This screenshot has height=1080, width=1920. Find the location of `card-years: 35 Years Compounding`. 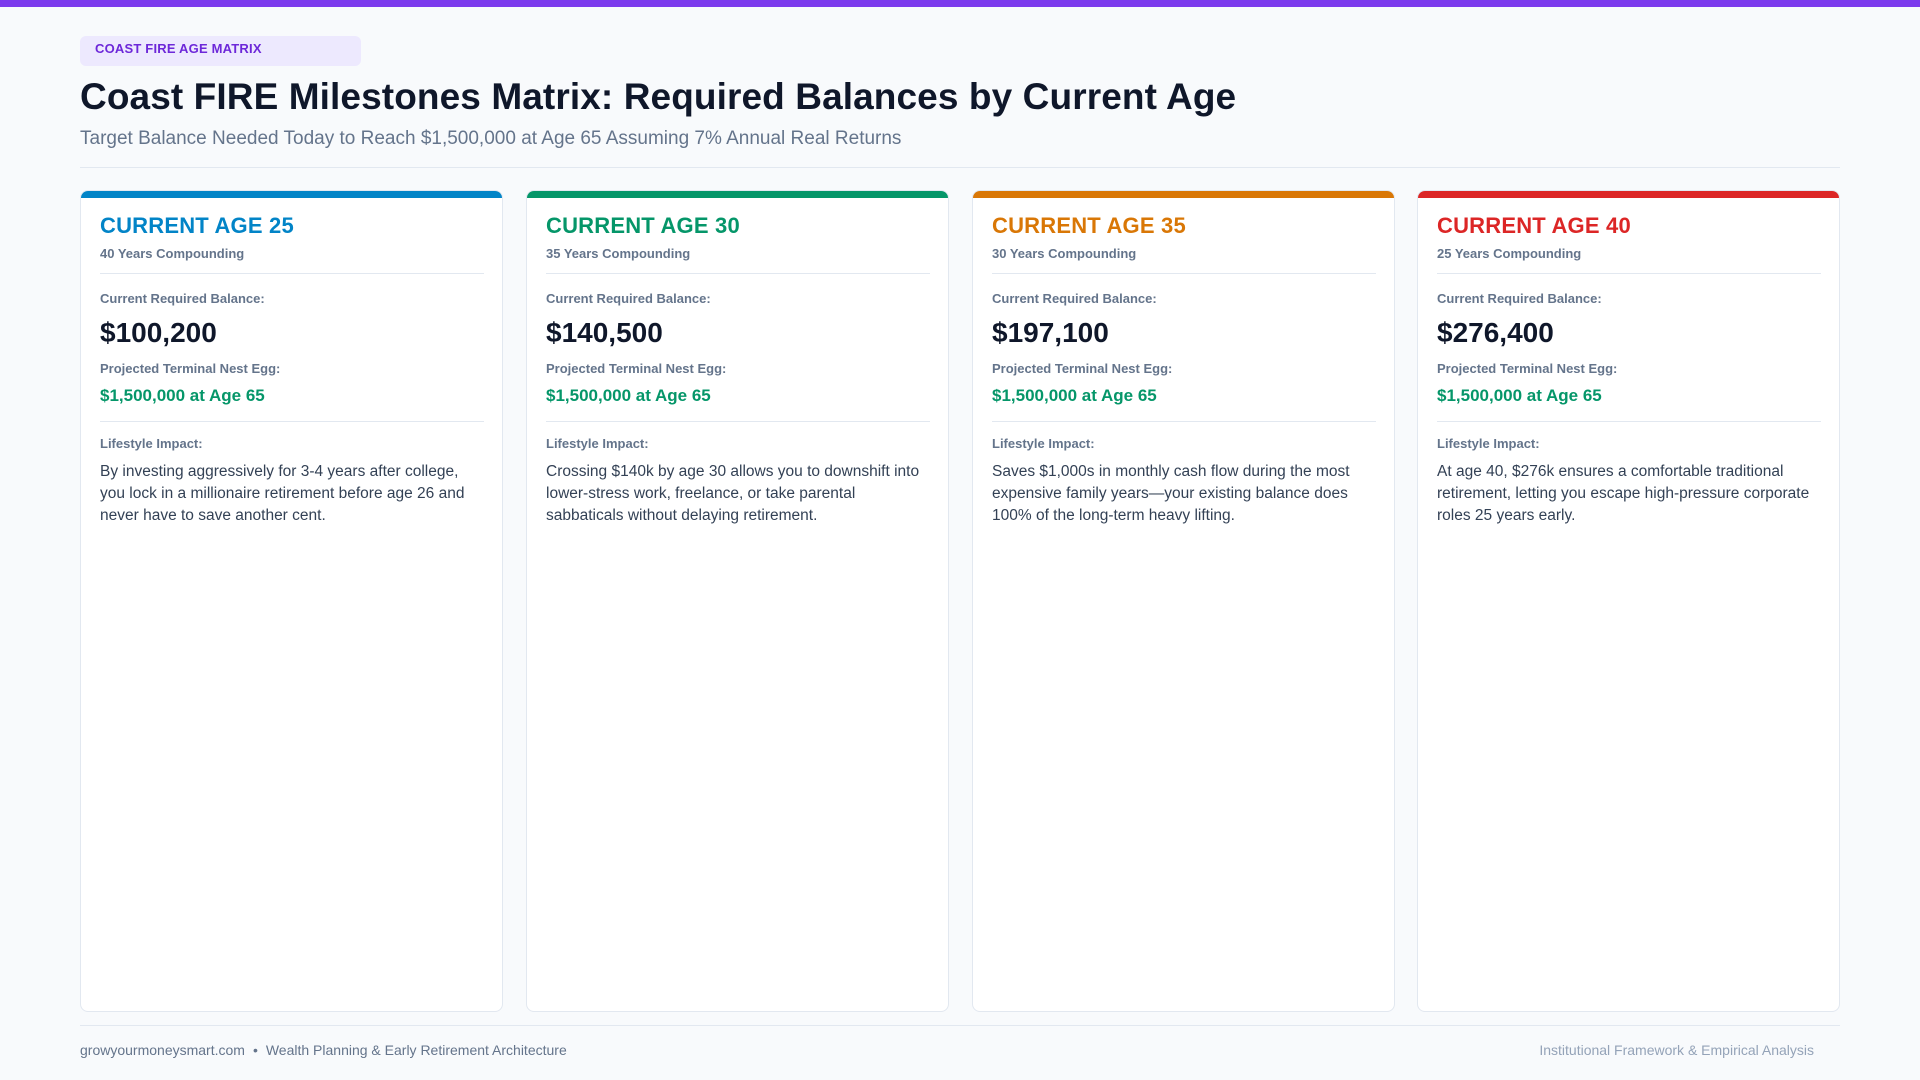

card-years: 35 Years Compounding is located at coordinates (618, 253).